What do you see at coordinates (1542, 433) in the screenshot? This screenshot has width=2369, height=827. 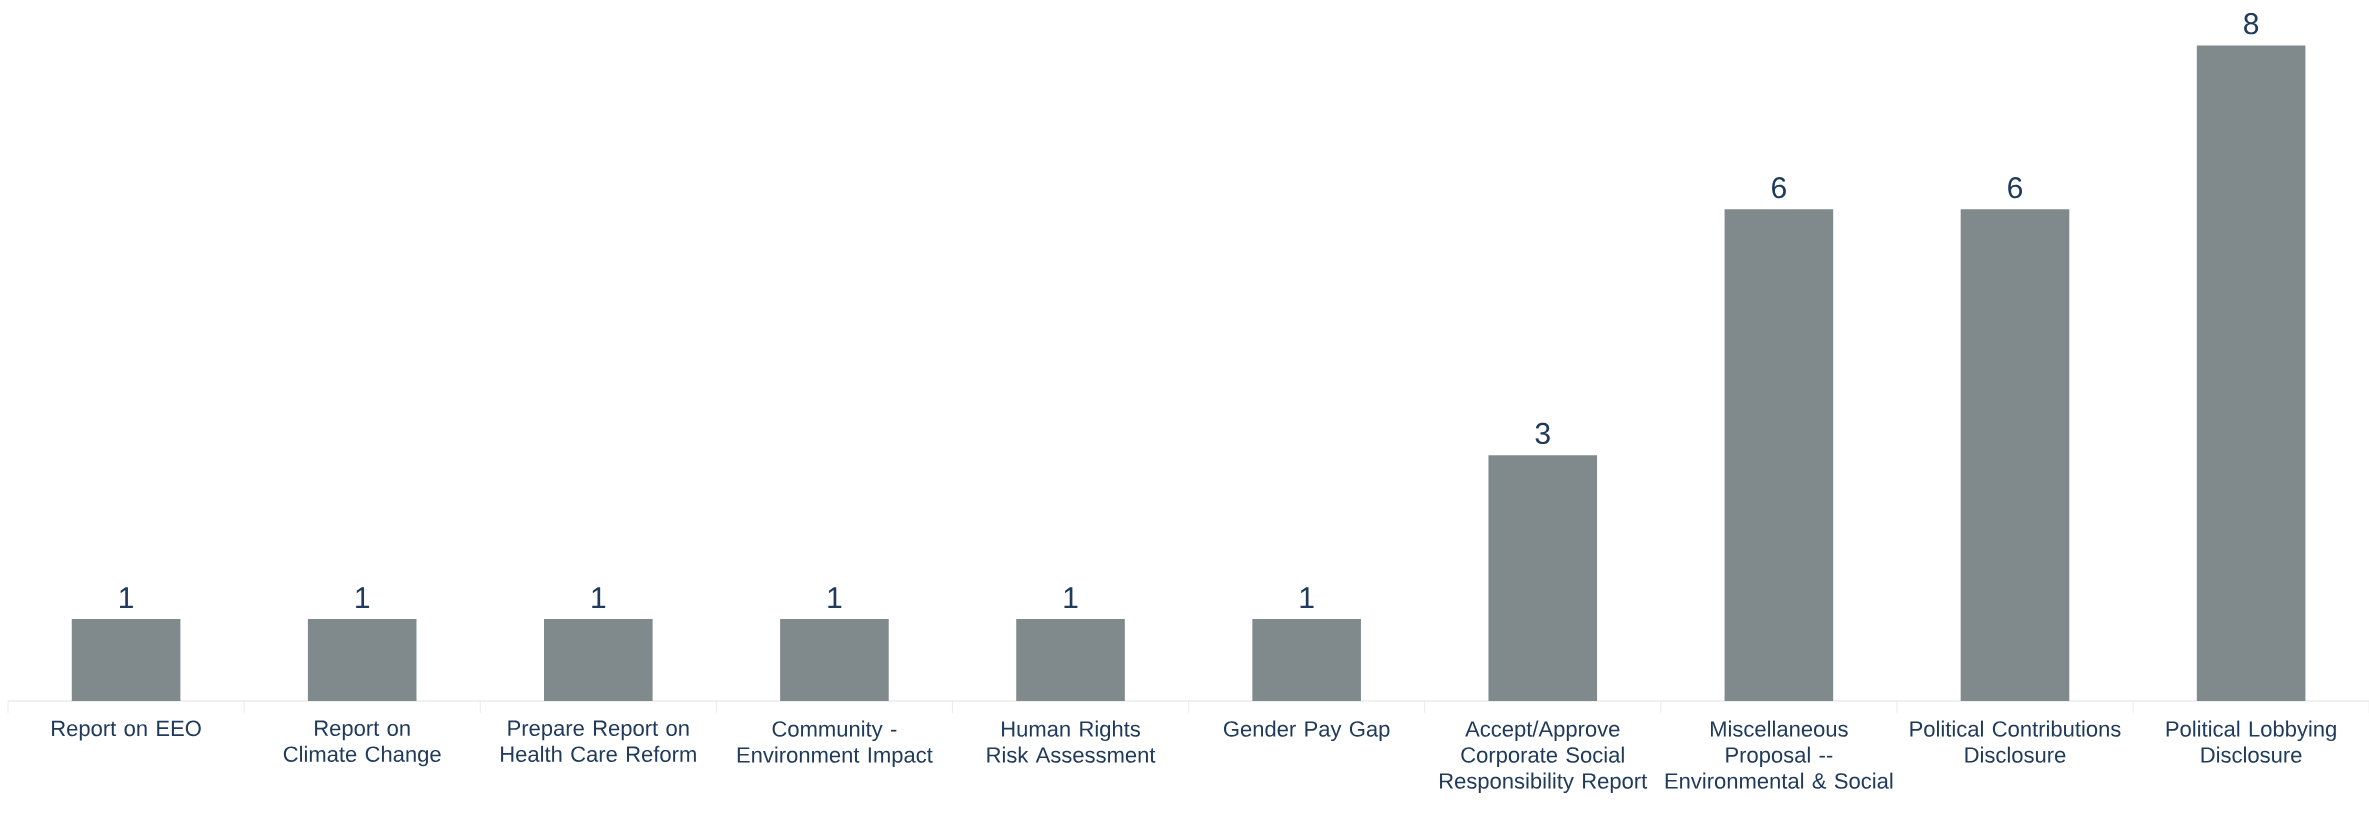 I see `data-label: 3` at bounding box center [1542, 433].